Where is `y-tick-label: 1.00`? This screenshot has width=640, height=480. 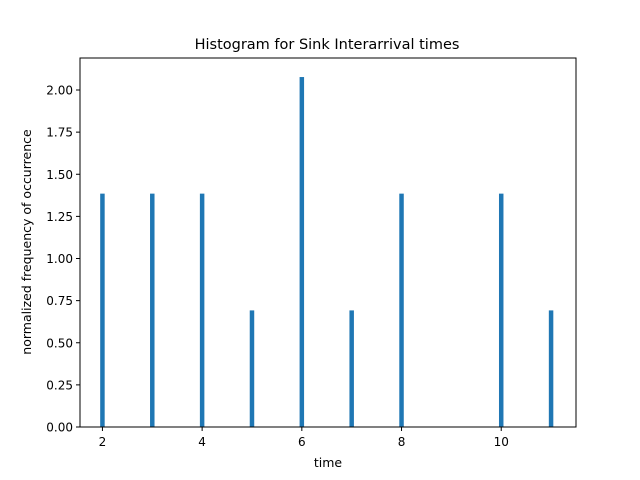 y-tick-label: 1.00 is located at coordinates (59, 259).